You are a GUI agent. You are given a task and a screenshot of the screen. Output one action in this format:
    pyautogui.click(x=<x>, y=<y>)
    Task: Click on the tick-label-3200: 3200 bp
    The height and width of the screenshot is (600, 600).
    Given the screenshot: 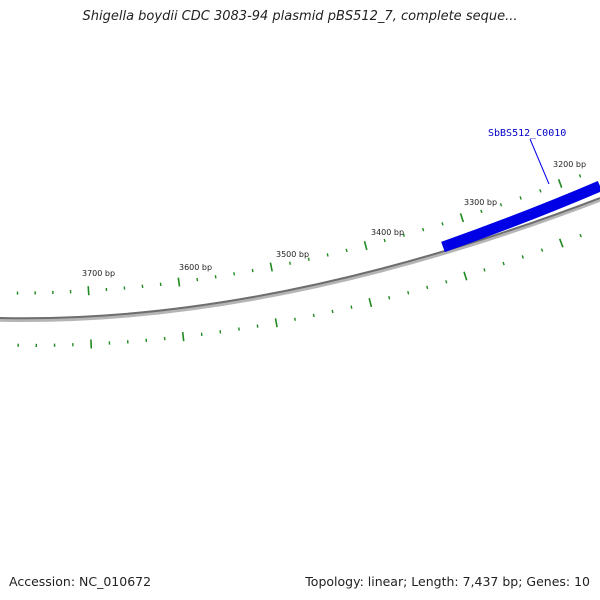 What is the action you would take?
    pyautogui.click(x=569, y=164)
    